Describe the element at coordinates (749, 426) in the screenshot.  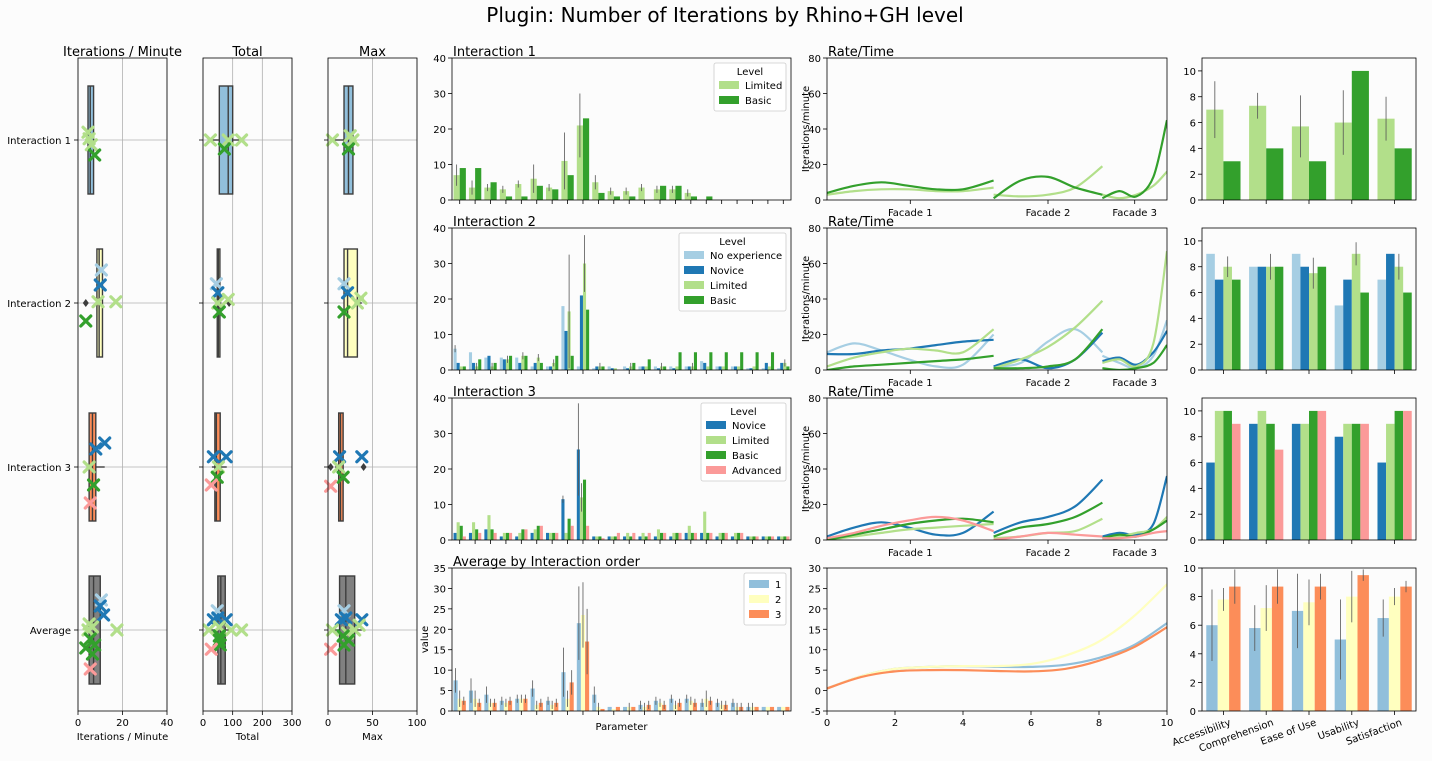
I see `legend-label: Novice` at that location.